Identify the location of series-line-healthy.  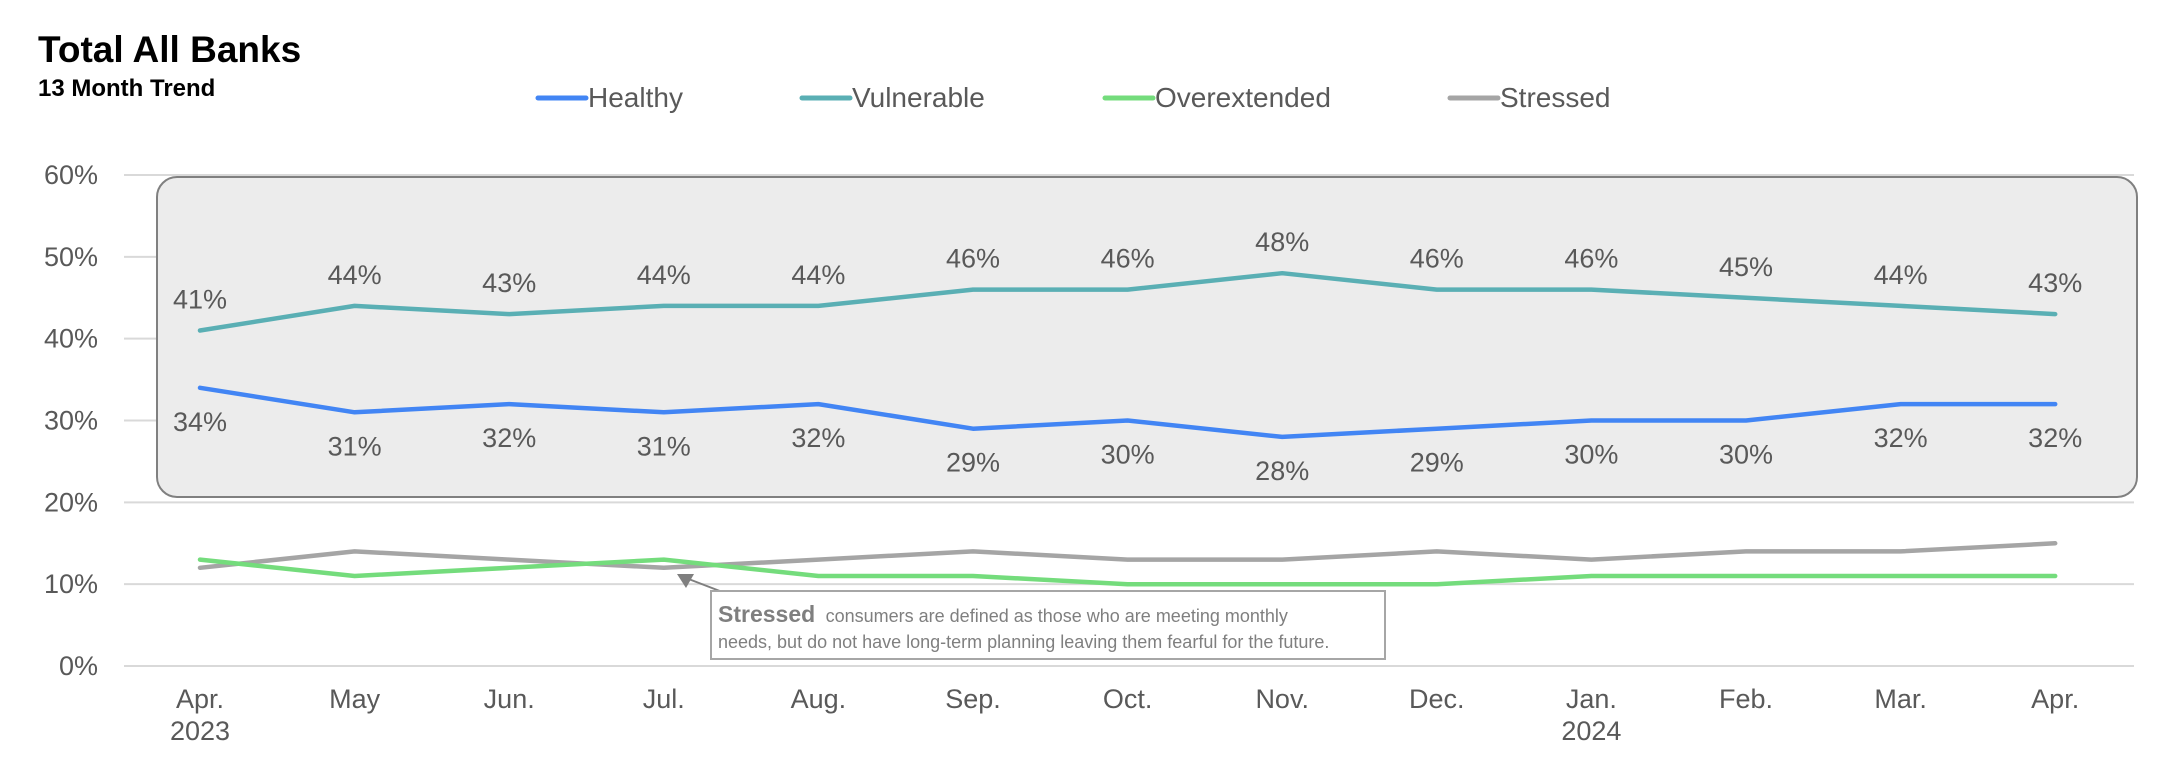
(1127, 412).